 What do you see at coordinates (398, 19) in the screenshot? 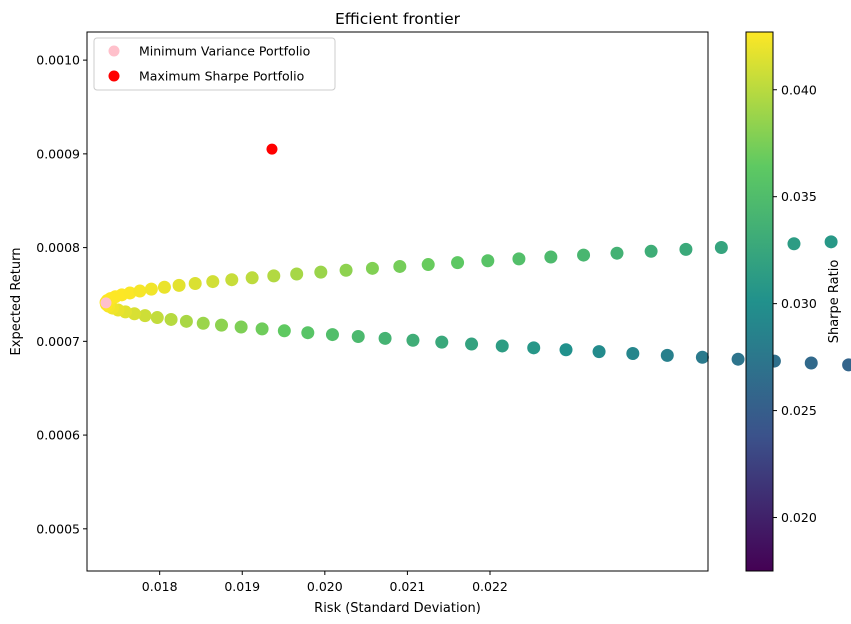
I see `chart-title: Efficient frontier` at bounding box center [398, 19].